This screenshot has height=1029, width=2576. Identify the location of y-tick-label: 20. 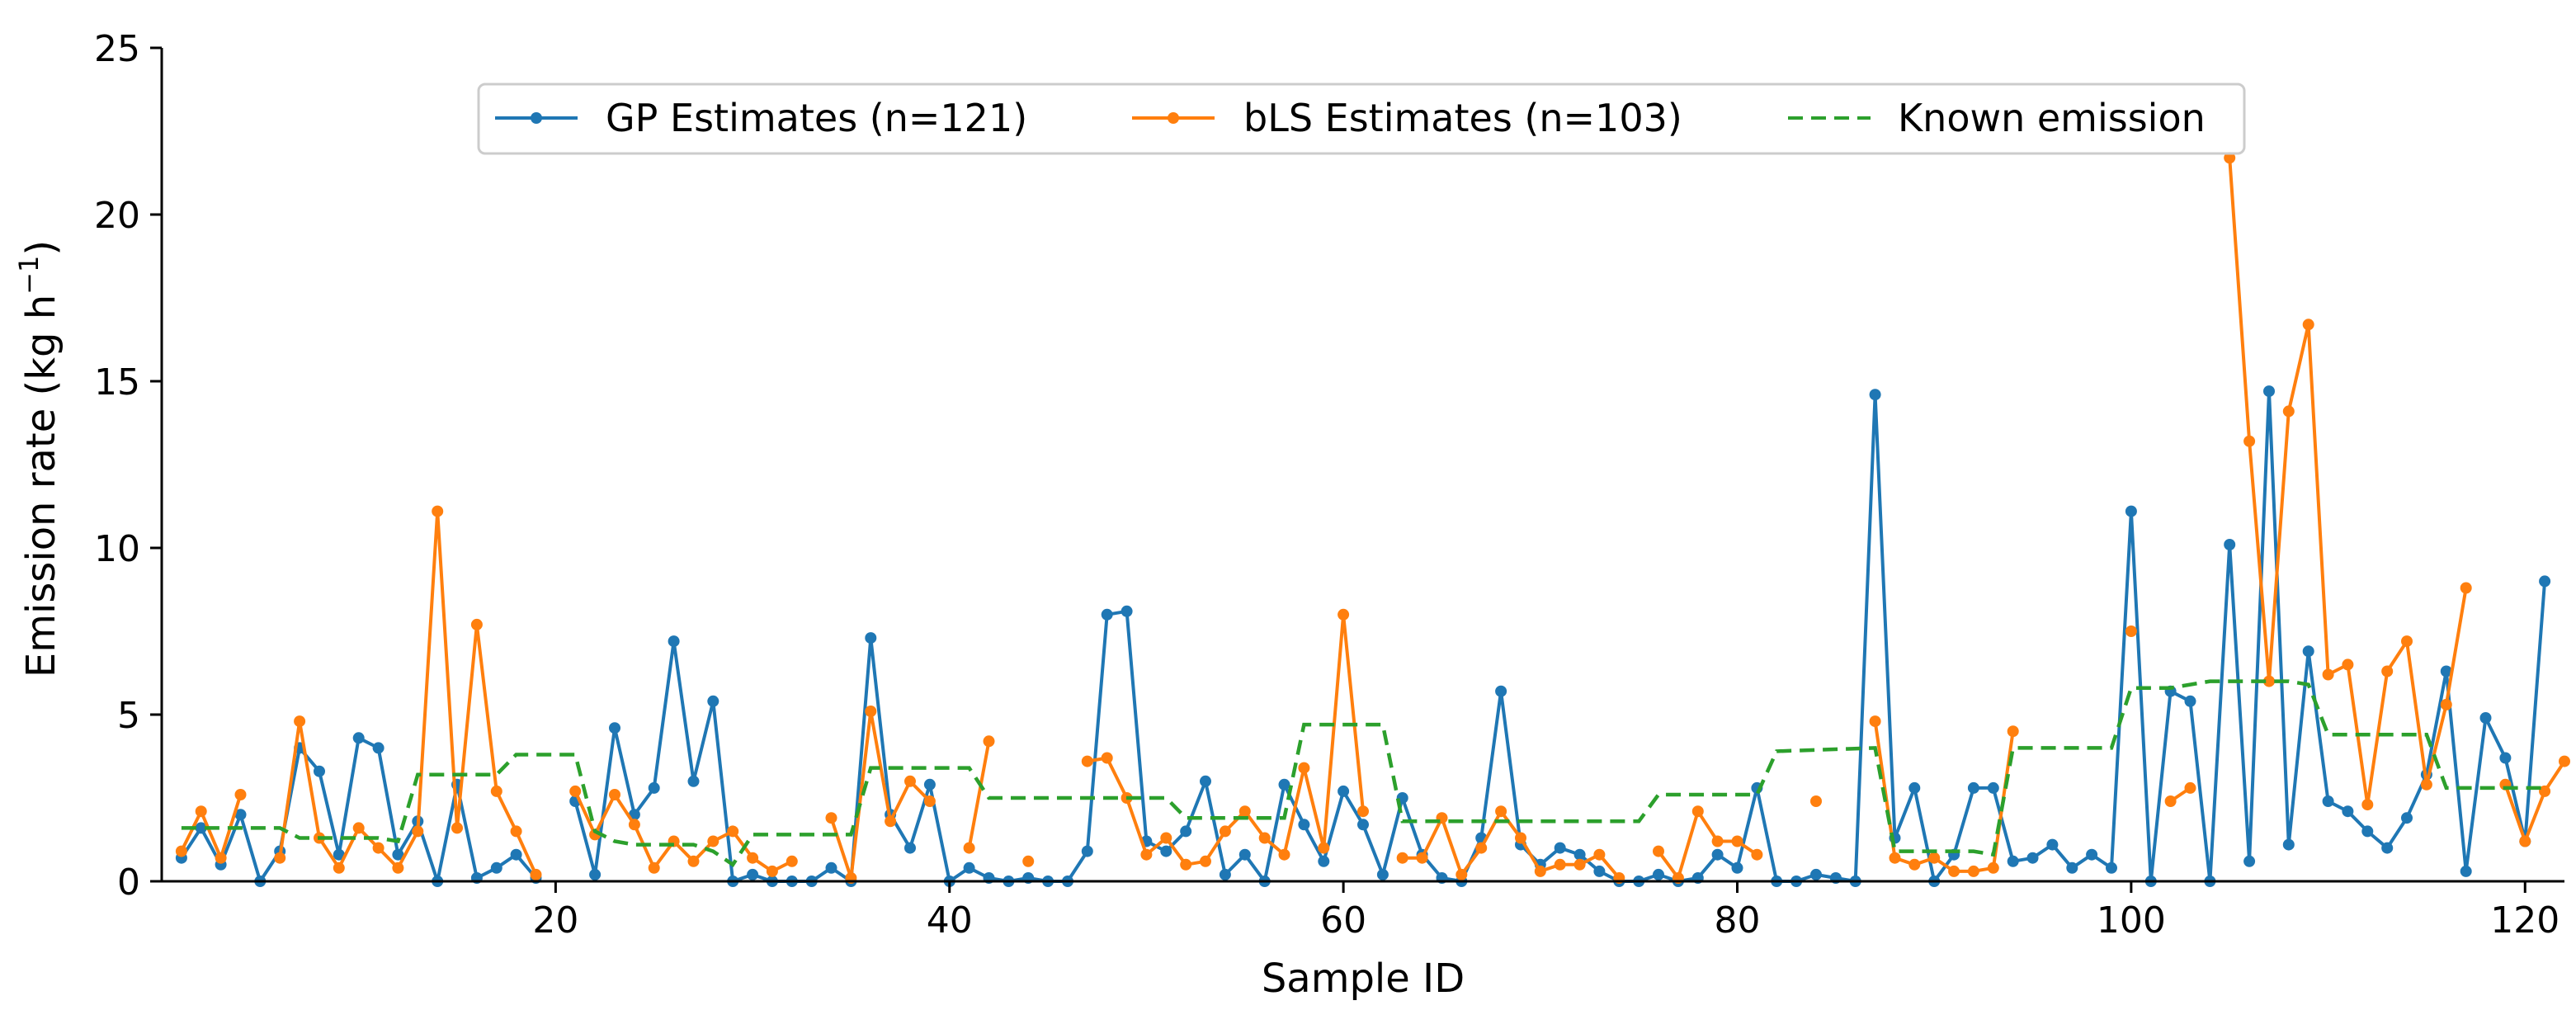
(117, 216).